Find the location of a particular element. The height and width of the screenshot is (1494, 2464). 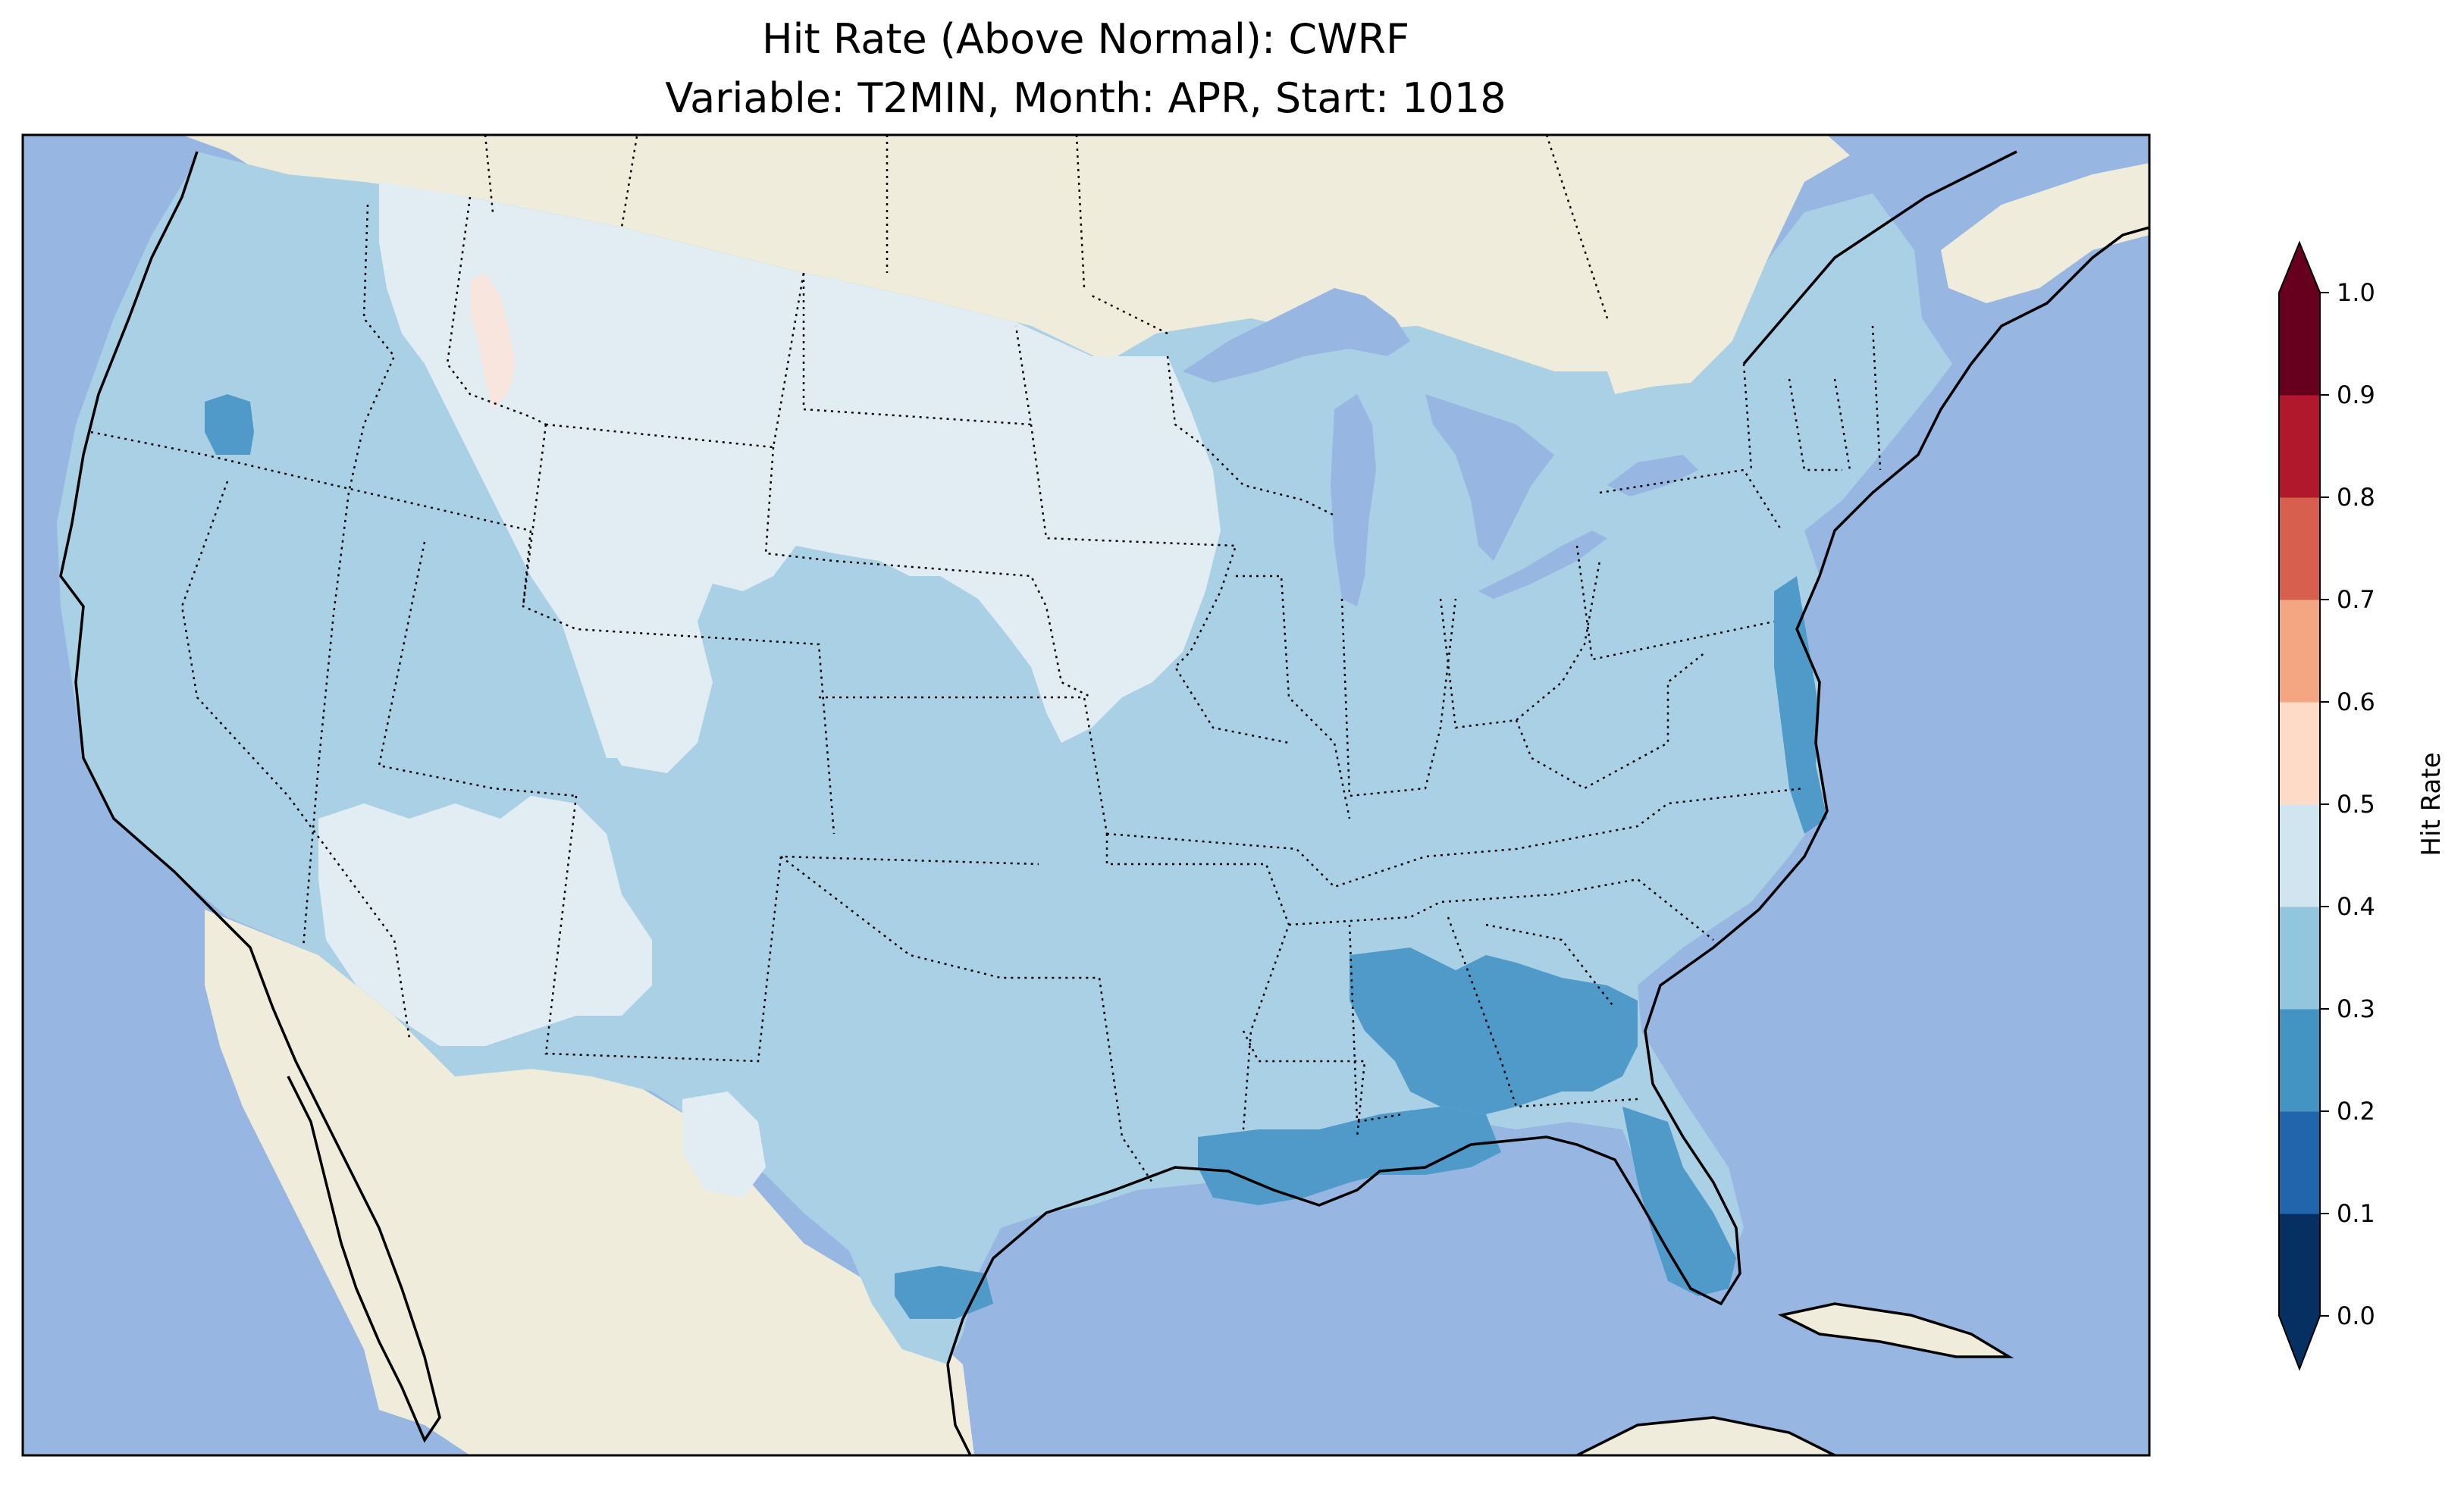

colorbar-outline is located at coordinates (2300, 805).